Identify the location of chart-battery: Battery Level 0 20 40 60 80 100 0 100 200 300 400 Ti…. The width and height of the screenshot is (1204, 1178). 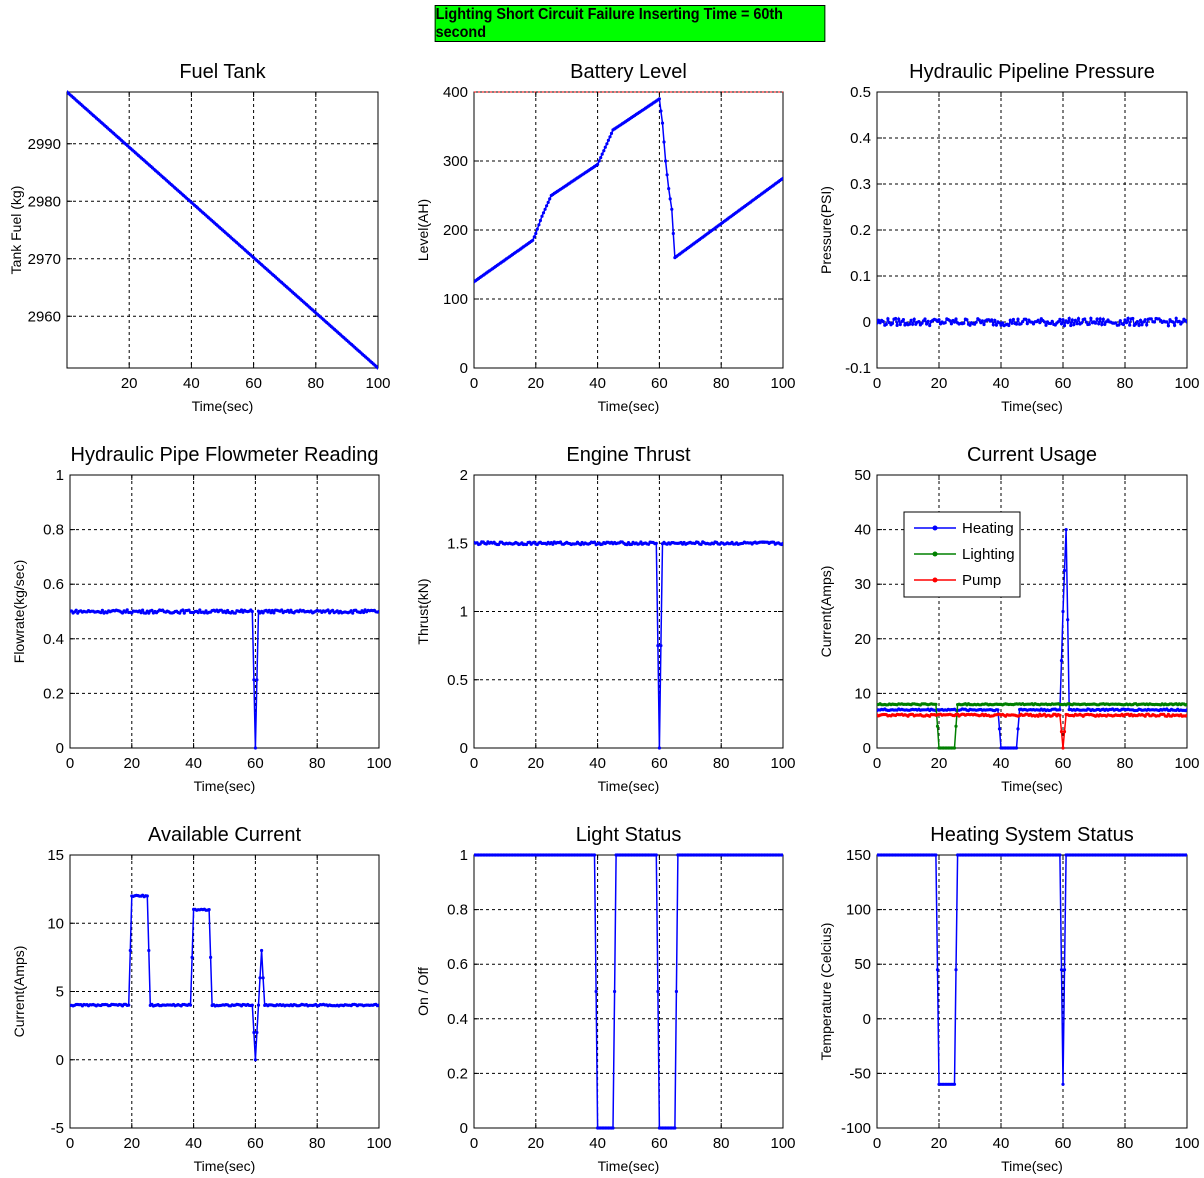
(605, 237).